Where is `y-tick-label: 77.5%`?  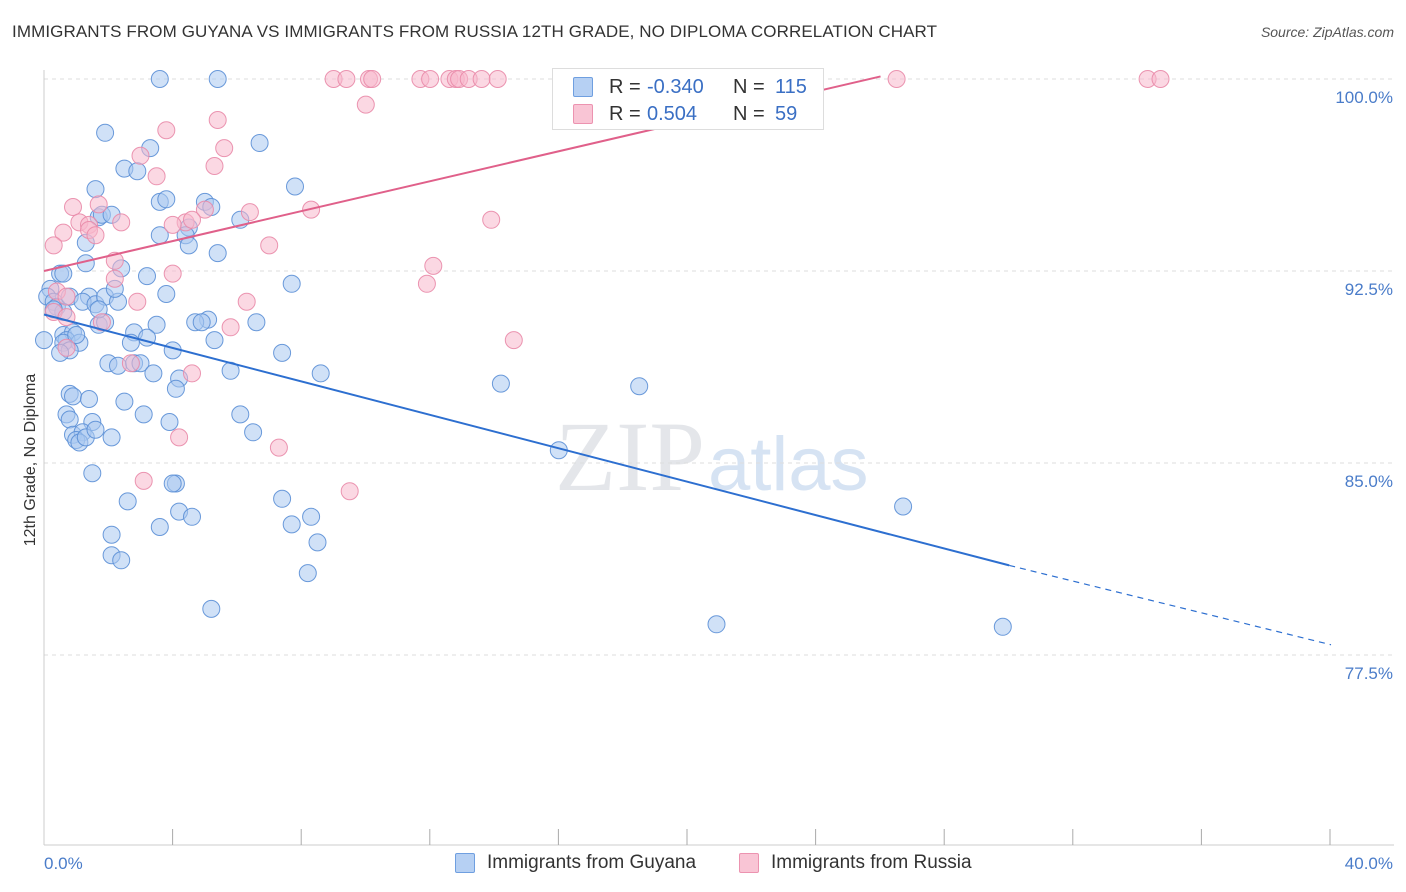
y-tick-label: 77.5% is located at coordinates (1369, 673).